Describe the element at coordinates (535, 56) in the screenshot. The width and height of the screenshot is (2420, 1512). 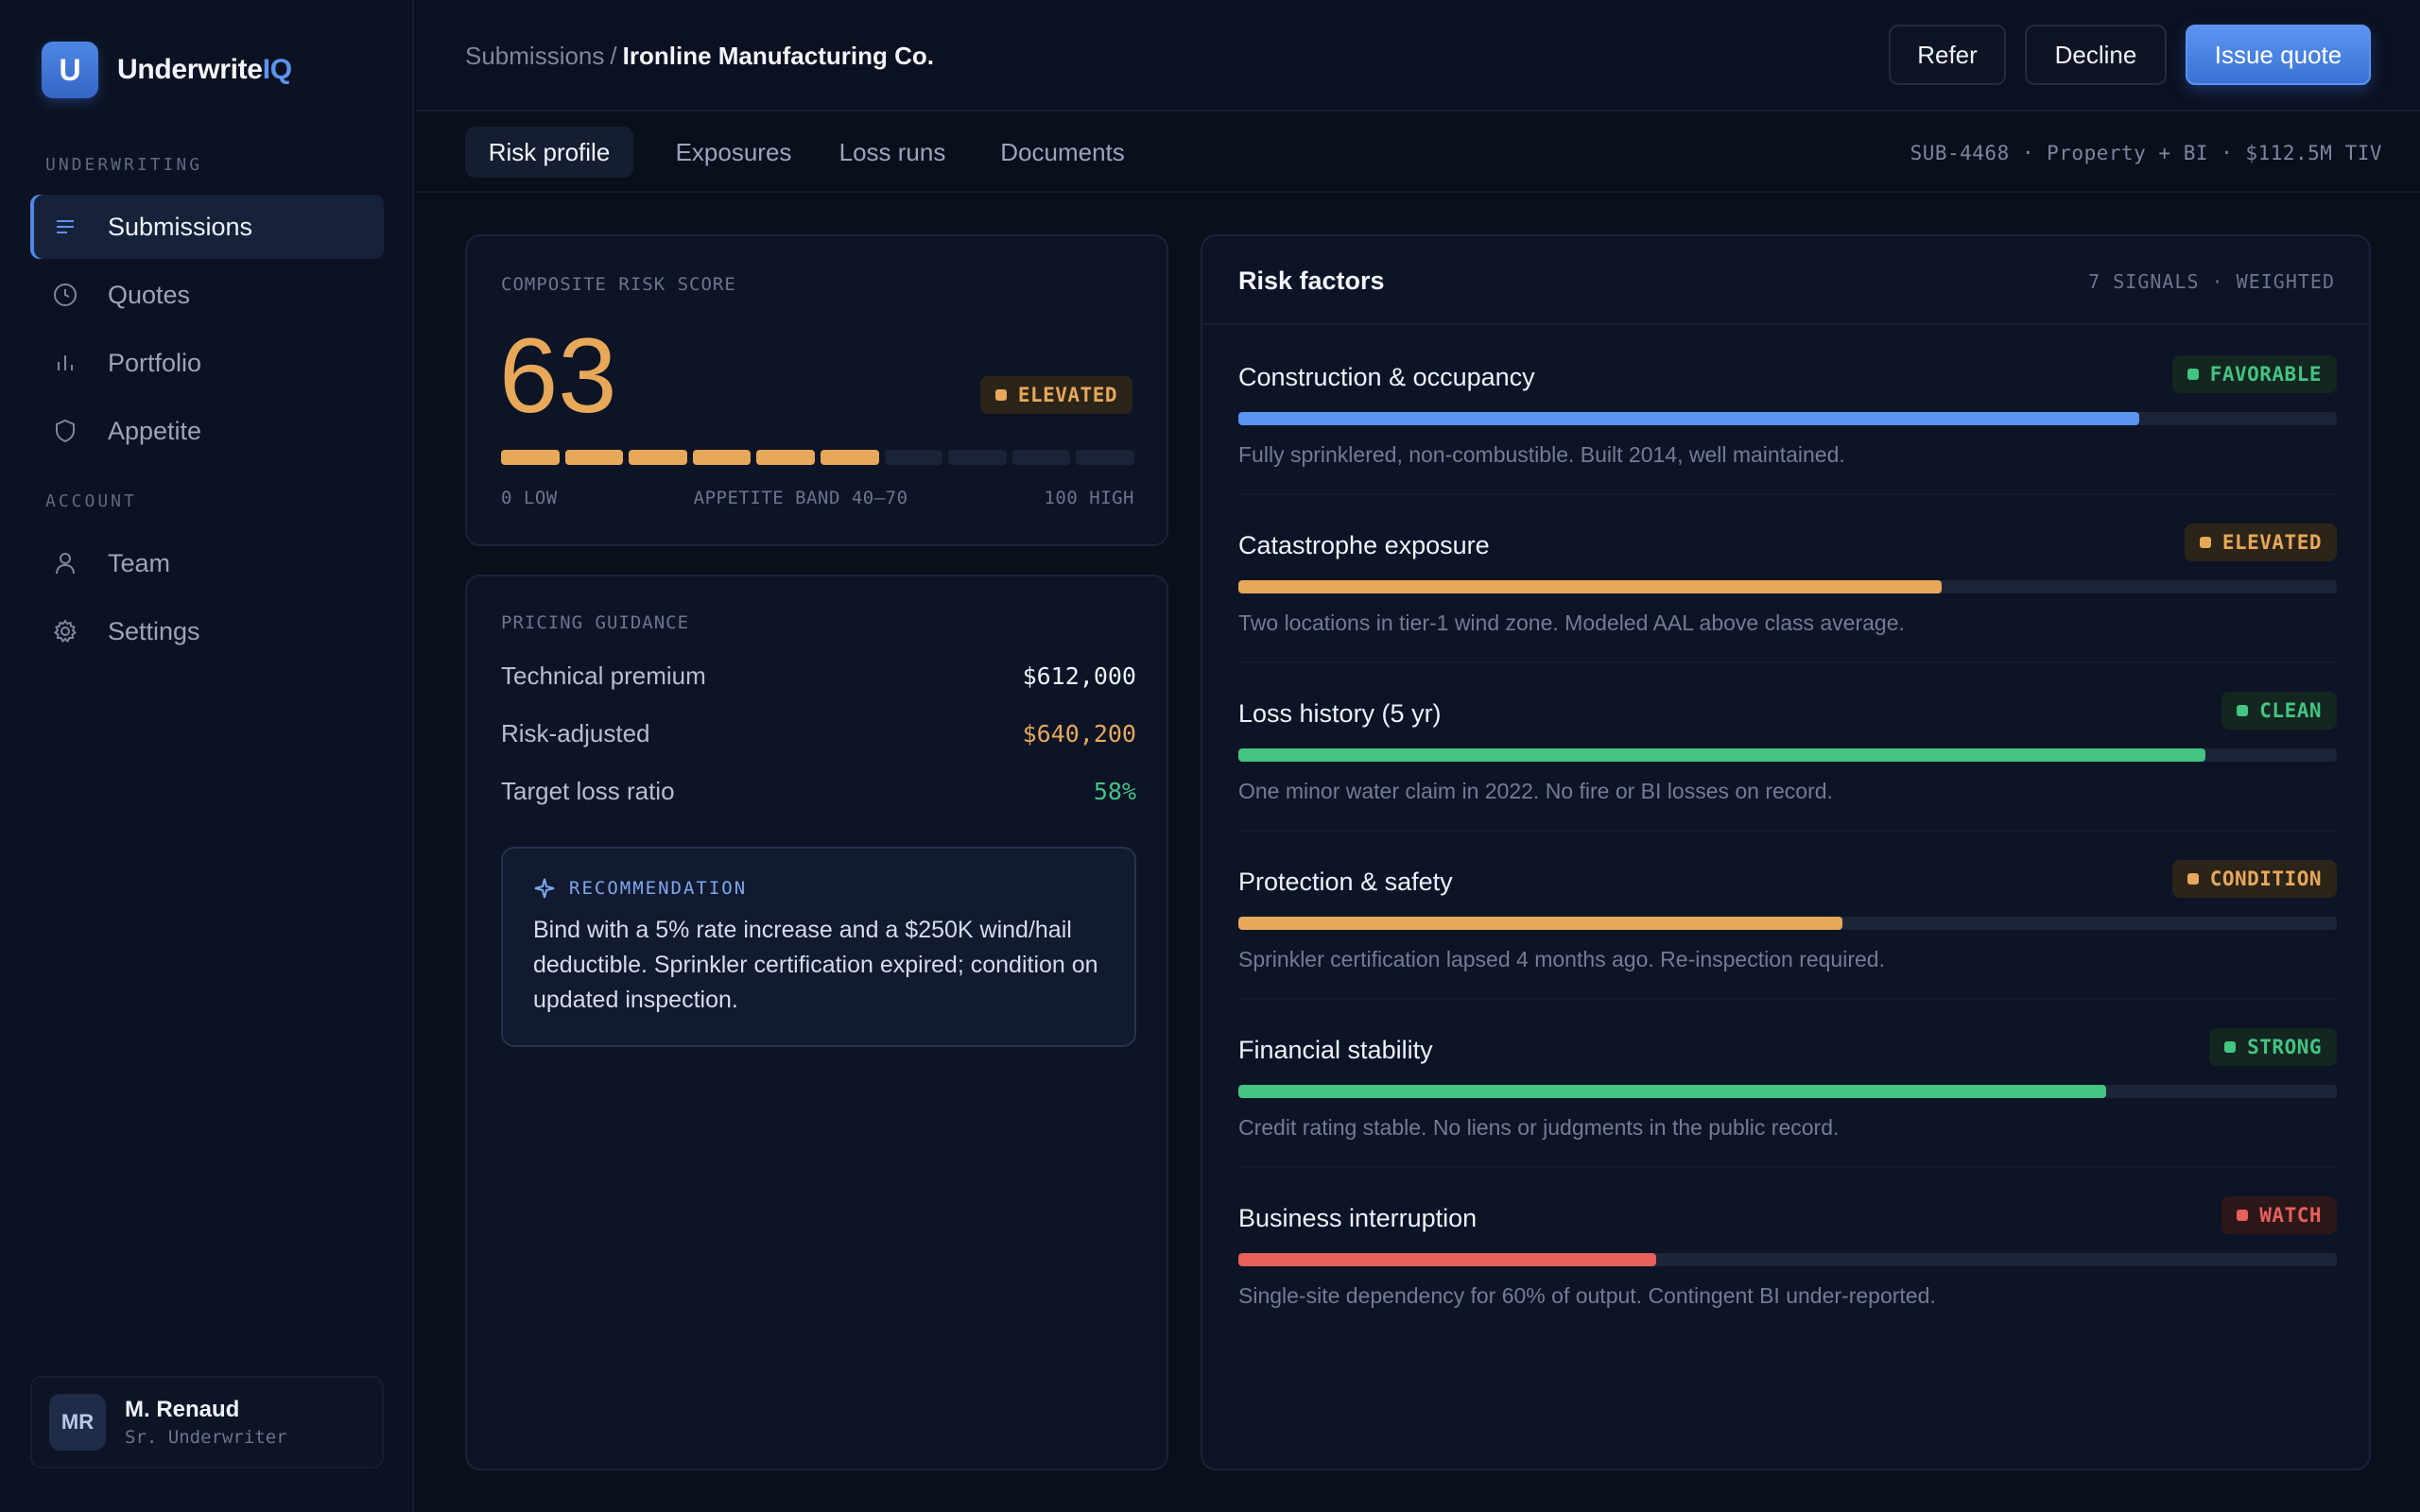
I see `breadcrumb-parent: Submissions` at that location.